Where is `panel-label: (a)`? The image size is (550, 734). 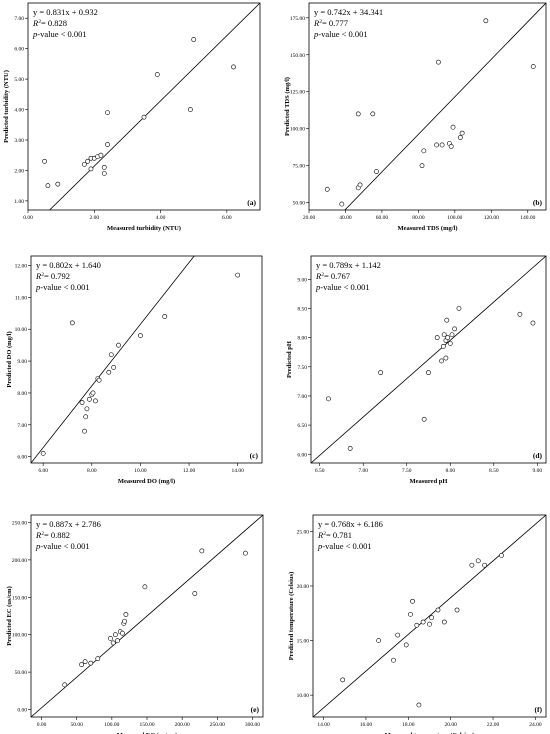 panel-label: (a) is located at coordinates (251, 202).